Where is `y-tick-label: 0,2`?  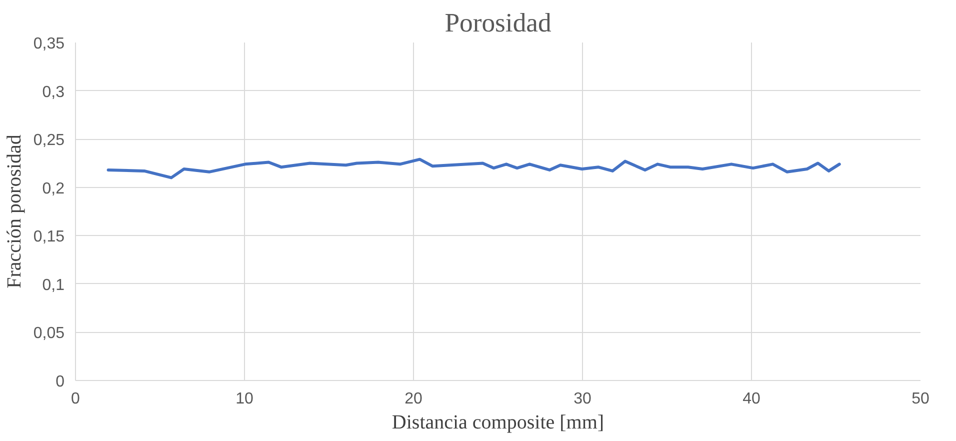
y-tick-label: 0,2 is located at coordinates (53, 189).